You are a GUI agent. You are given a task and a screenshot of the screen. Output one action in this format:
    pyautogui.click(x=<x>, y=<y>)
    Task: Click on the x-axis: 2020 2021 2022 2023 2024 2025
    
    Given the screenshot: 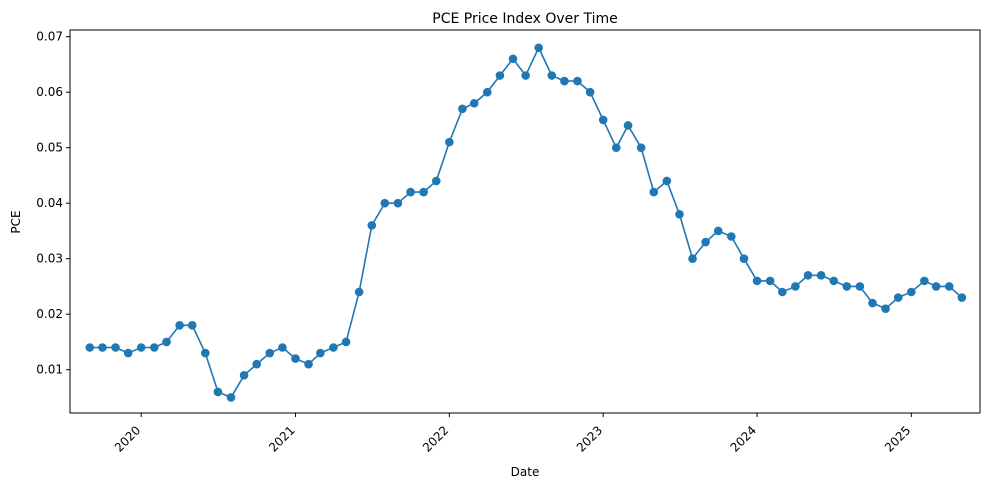 What is the action you would take?
    pyautogui.click(x=512, y=434)
    